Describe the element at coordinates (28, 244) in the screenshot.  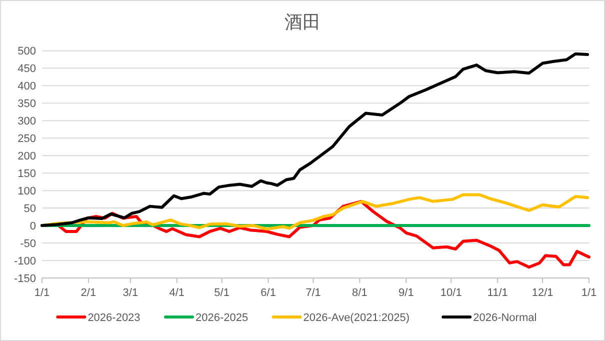
I see `y-tick-label: -50` at that location.